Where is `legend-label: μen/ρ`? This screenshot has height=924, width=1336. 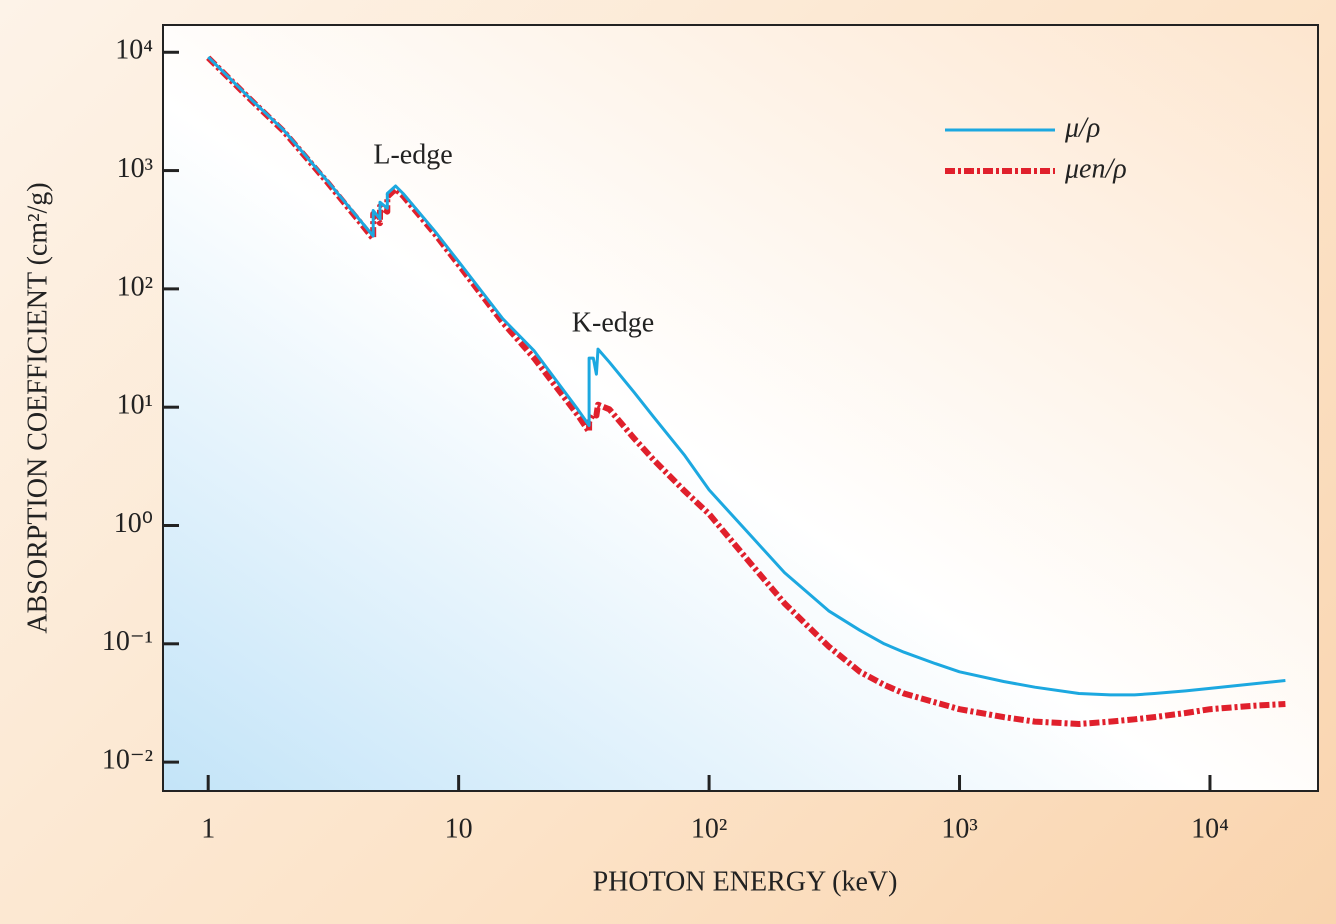 legend-label: μen/ρ is located at coordinates (1095, 168).